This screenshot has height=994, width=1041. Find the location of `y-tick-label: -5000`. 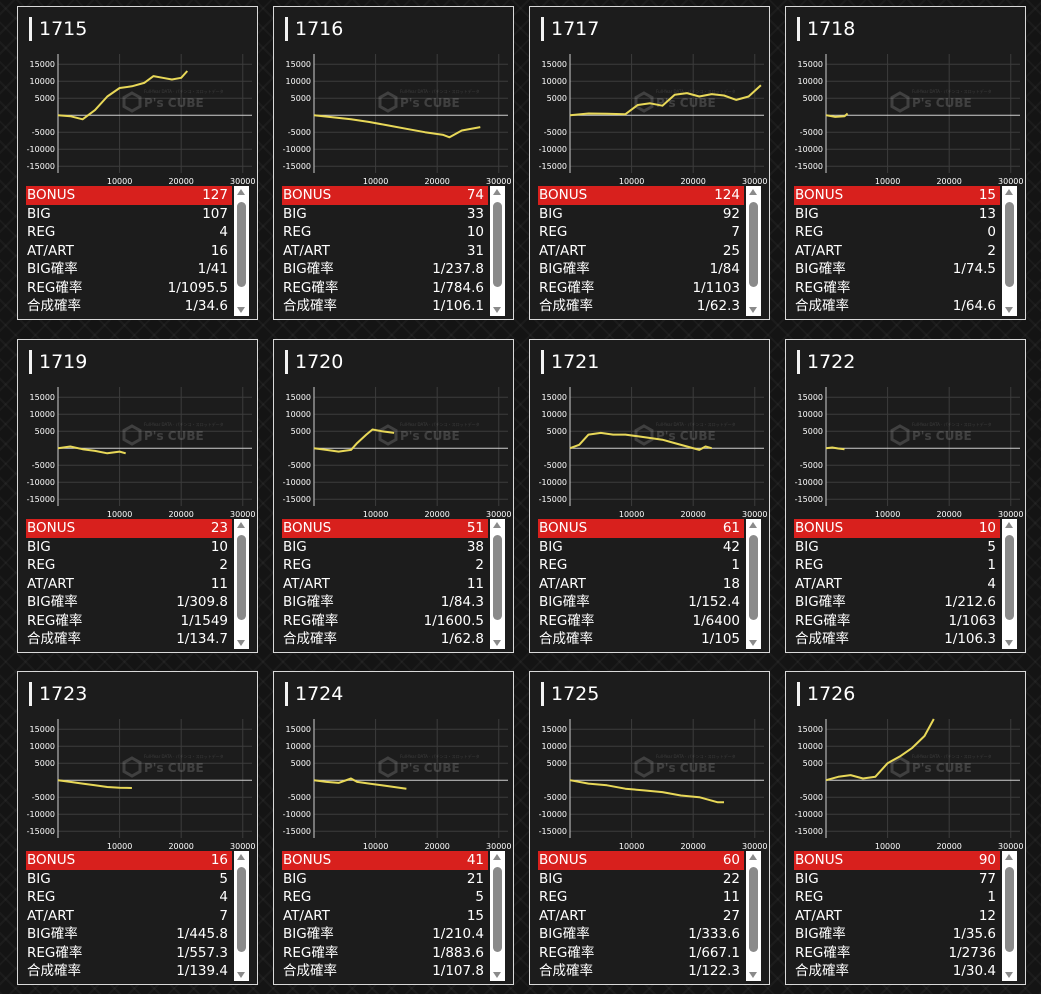

y-tick-label: -5000 is located at coordinates (811, 465).